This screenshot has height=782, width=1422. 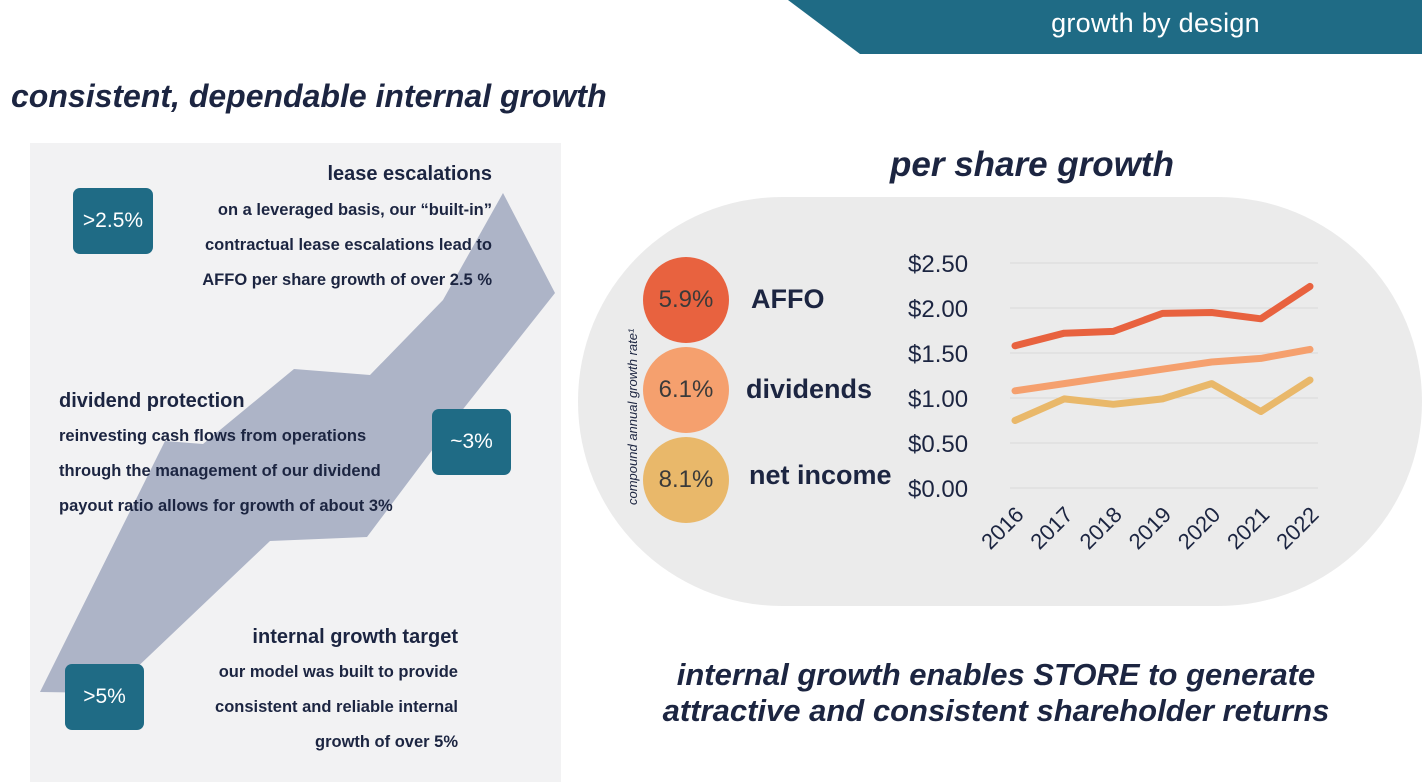 What do you see at coordinates (471, 442) in the screenshot?
I see `dividend-protection-badge: ~3%` at bounding box center [471, 442].